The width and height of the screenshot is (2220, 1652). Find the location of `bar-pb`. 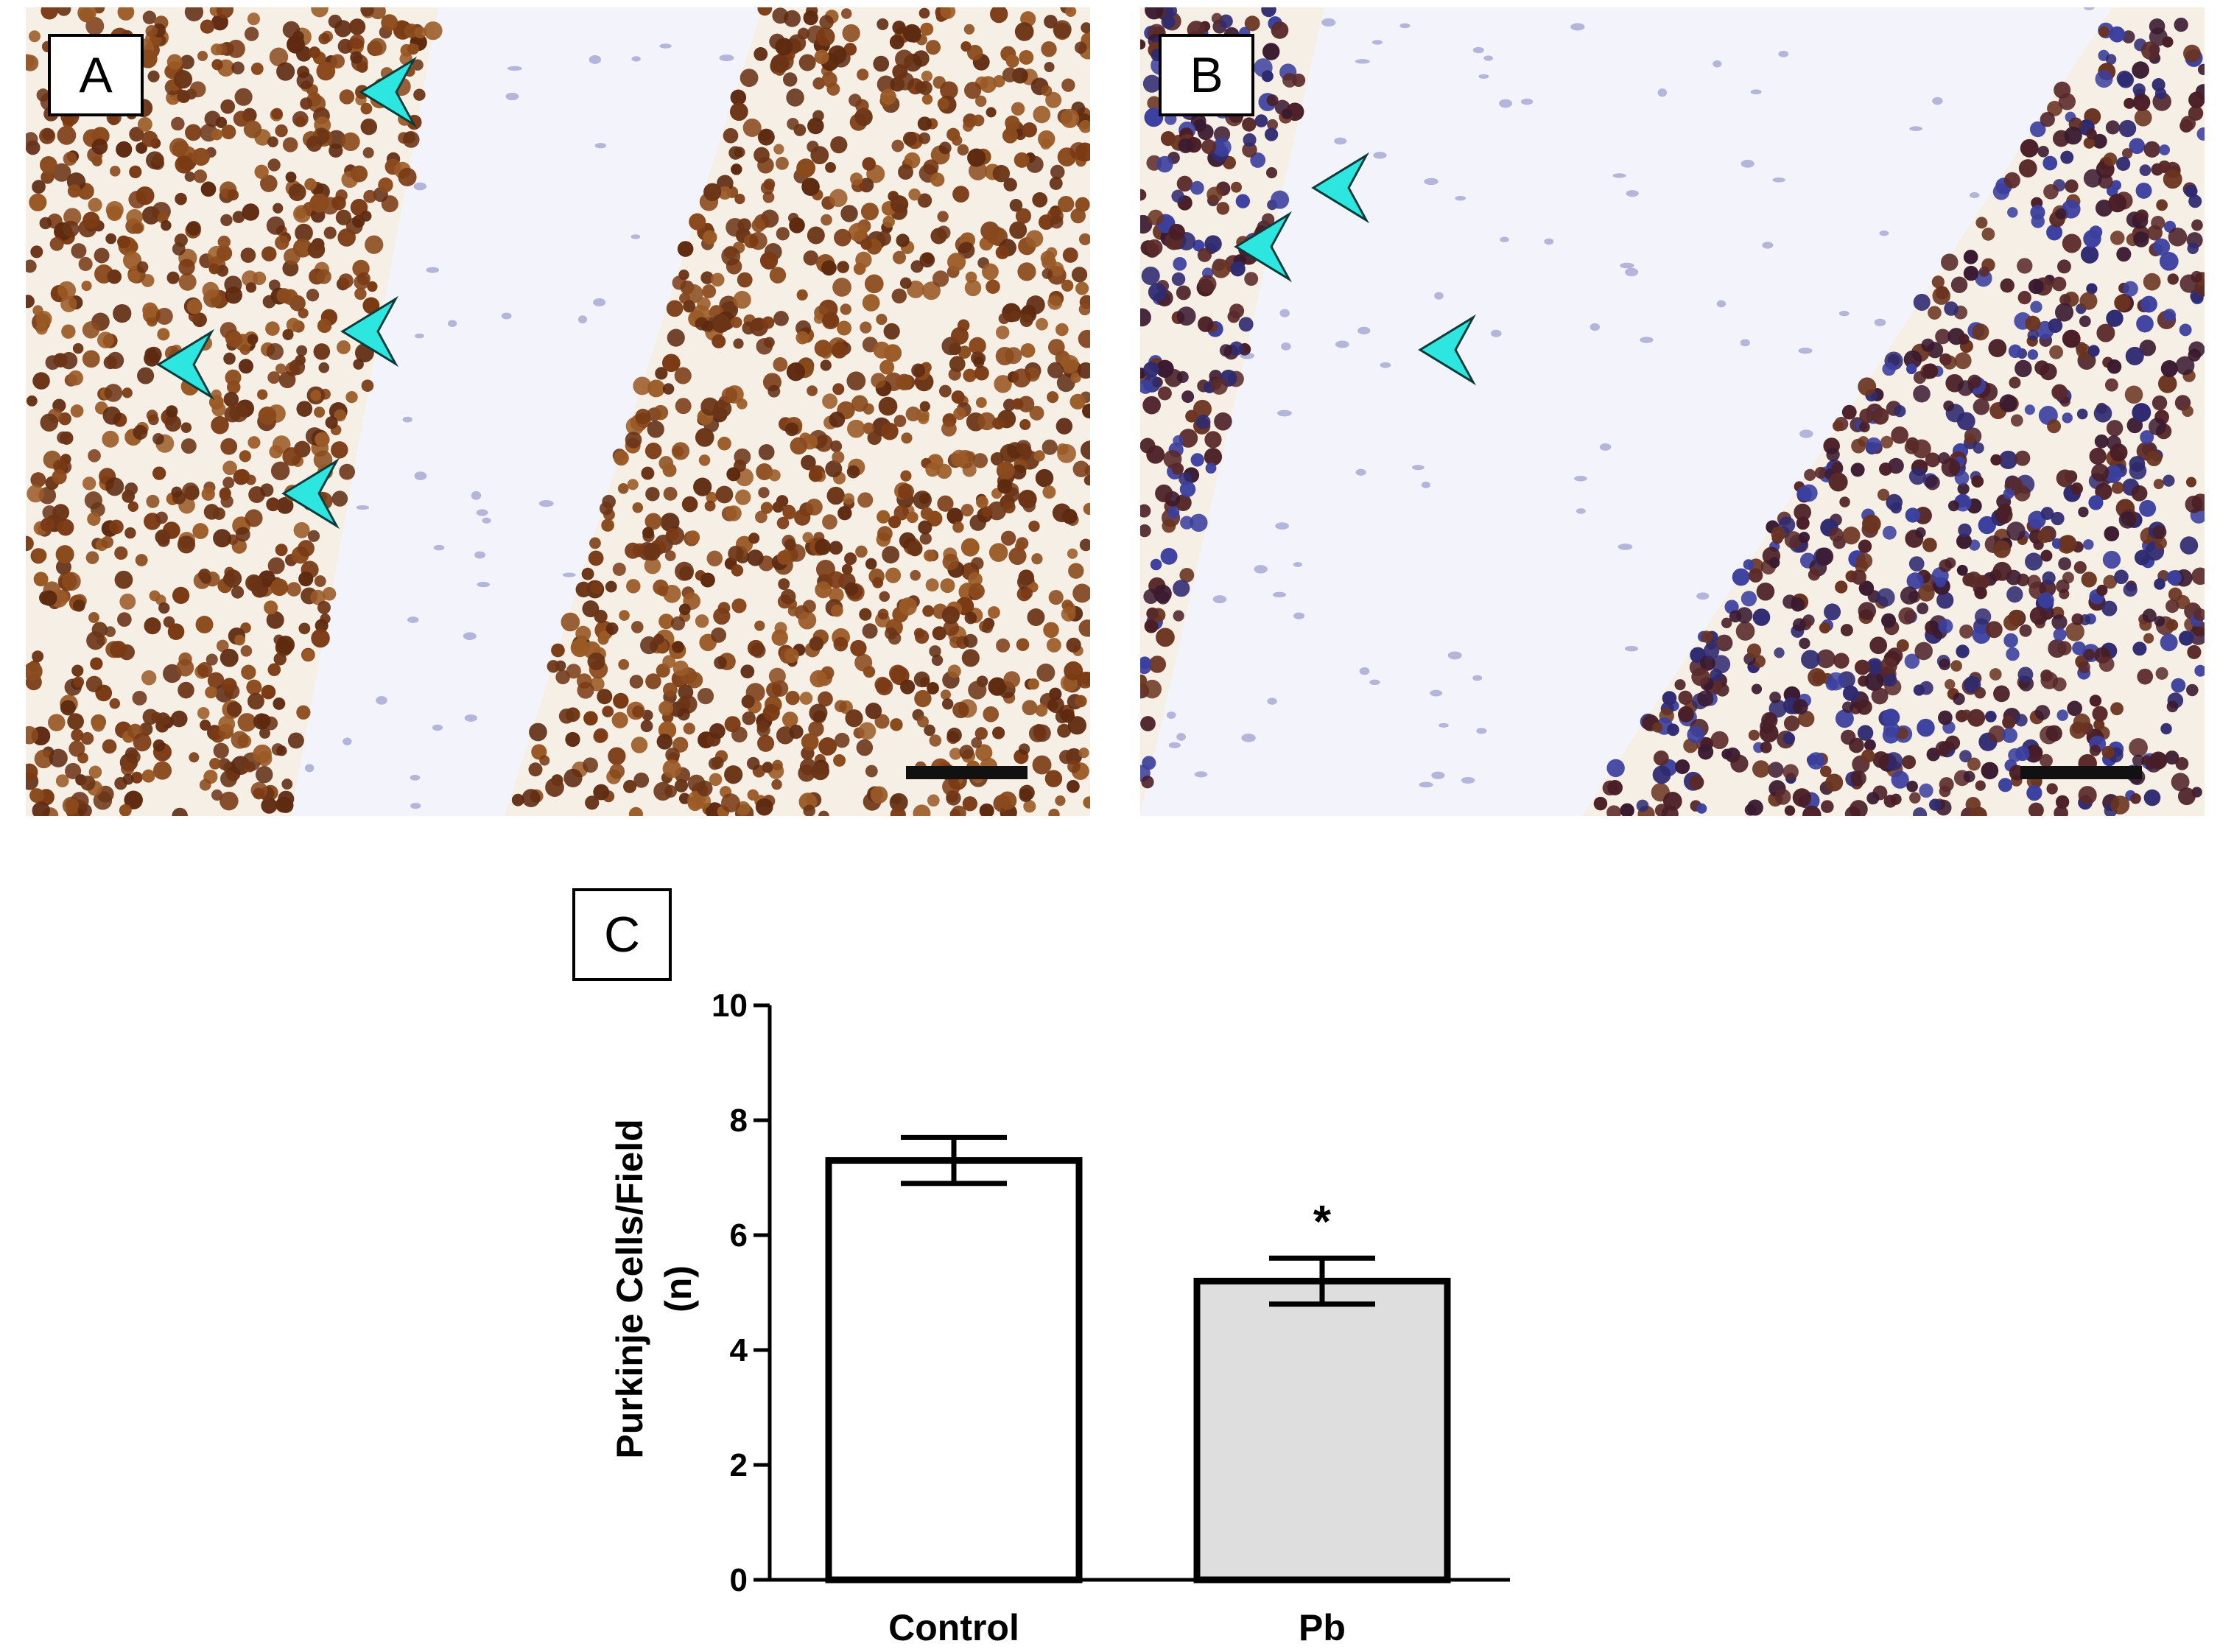

bar-pb is located at coordinates (1322, 1430).